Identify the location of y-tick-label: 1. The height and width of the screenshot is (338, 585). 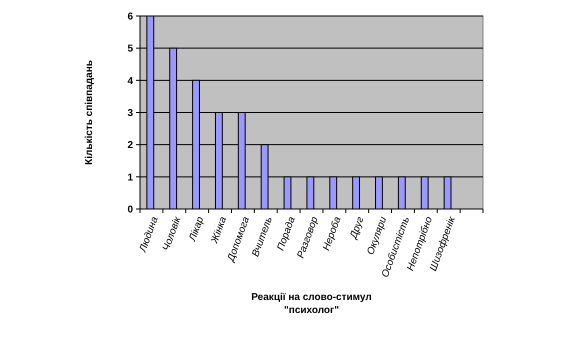
(130, 178).